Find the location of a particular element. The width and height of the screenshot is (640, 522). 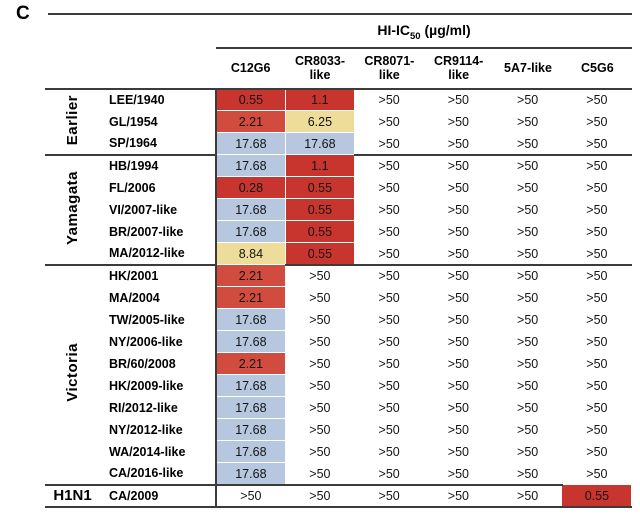

table-title: HI-IC50 (µg/ml) is located at coordinates (424, 31).